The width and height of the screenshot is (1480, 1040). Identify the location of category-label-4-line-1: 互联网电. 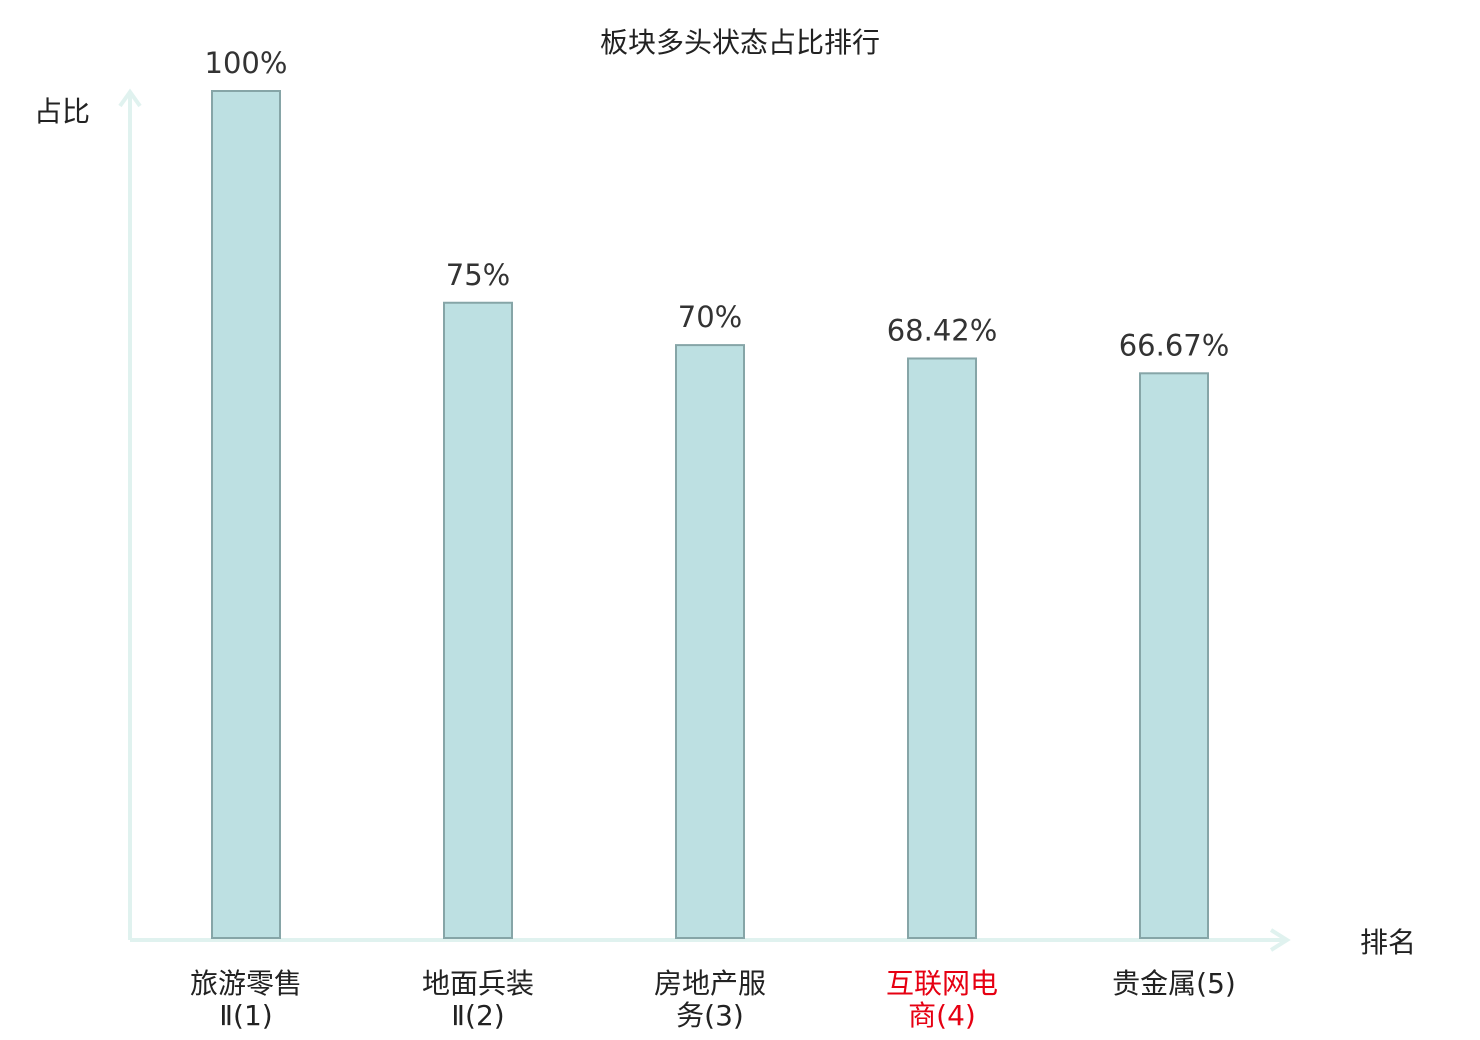
(942, 983).